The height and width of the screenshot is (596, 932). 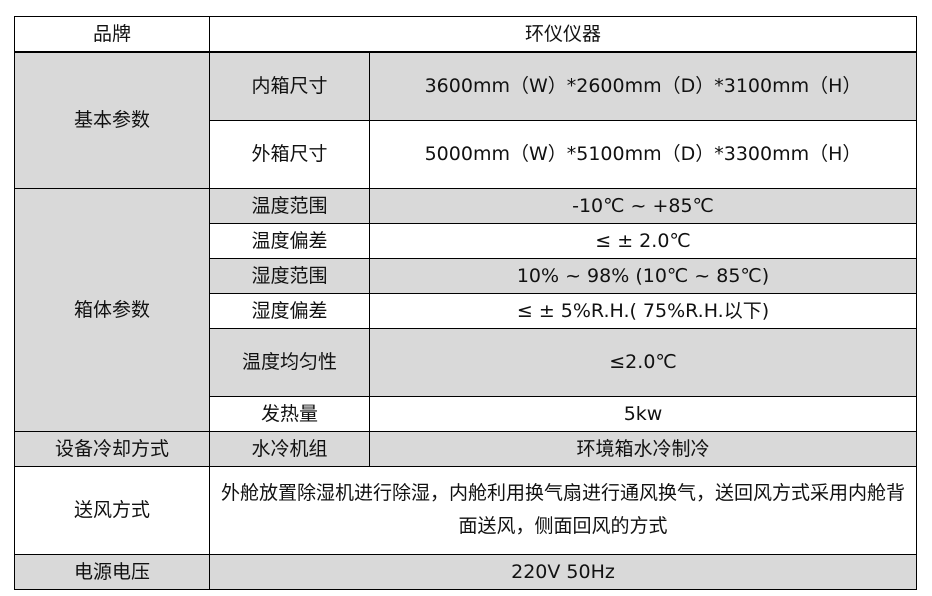 I want to click on table-row: 湿度偏差 ≤ ± 5%R.H.( 75%R.H.以下), so click(x=466, y=310).